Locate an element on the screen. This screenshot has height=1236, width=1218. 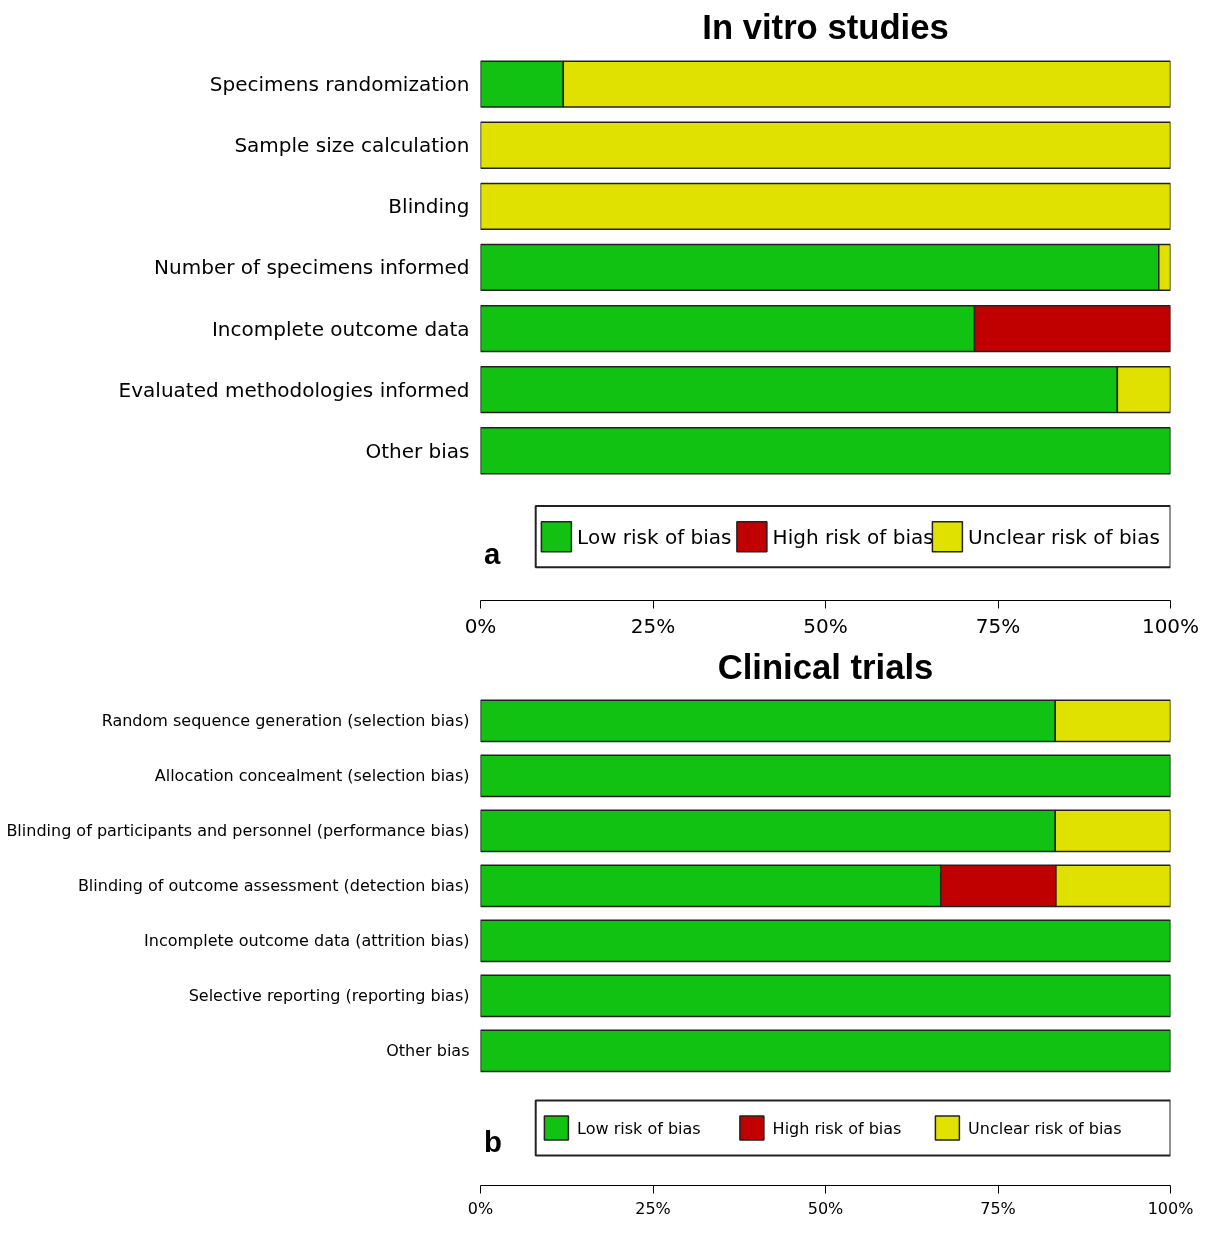
y-tick-label: Blinding of outcome assessment (detection bias) is located at coordinates (273, 886).